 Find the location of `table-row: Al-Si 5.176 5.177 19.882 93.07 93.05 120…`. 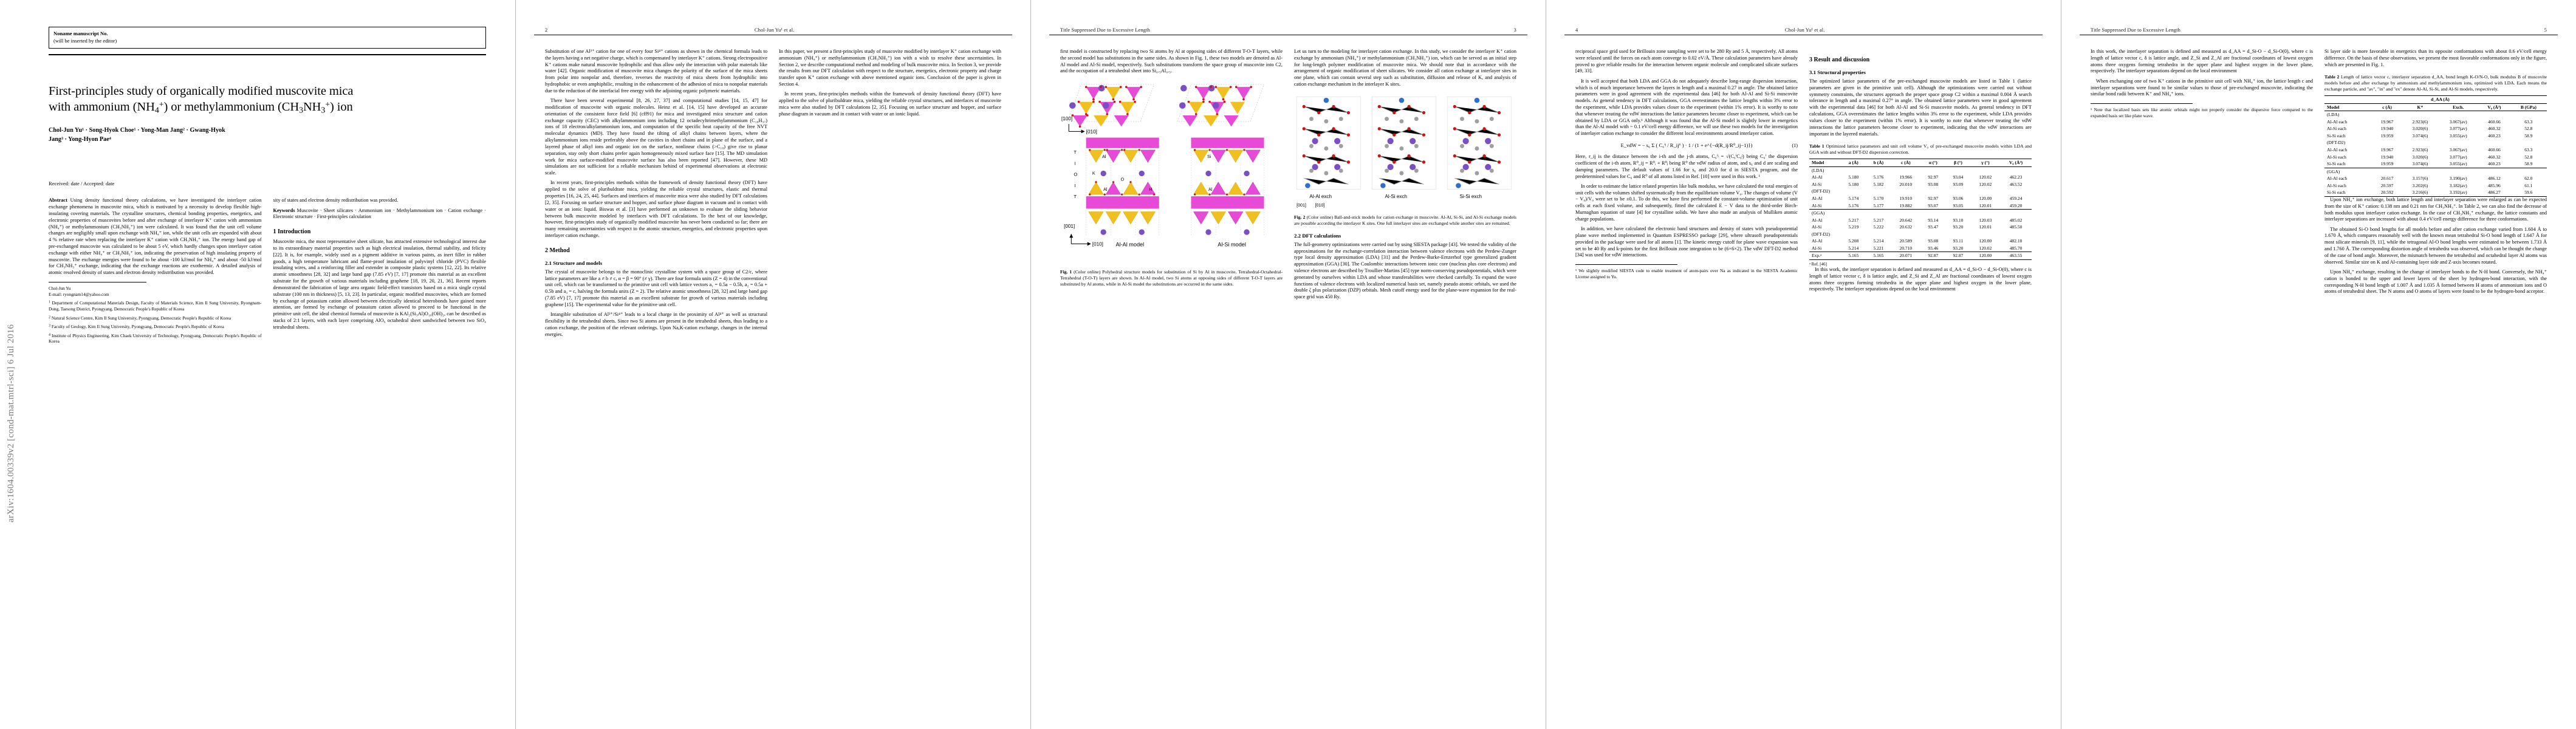

table-row: Al-Si 5.176 5.177 19.882 93.07 93.05 120… is located at coordinates (1921, 205).